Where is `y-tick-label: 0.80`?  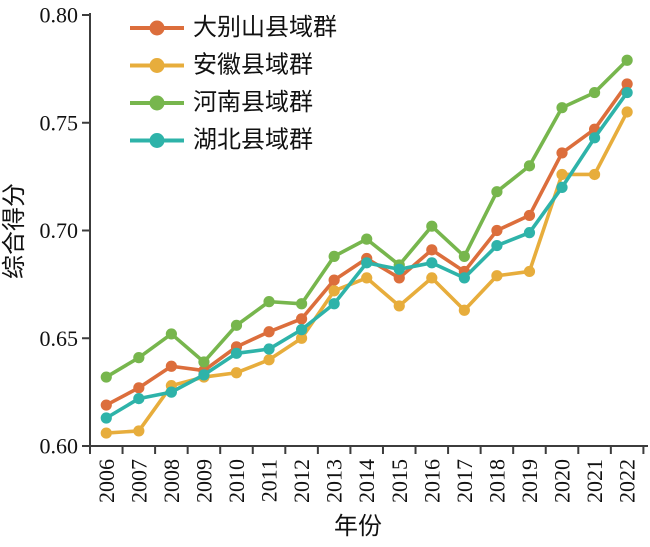 y-tick-label: 0.80 is located at coordinates (59, 15).